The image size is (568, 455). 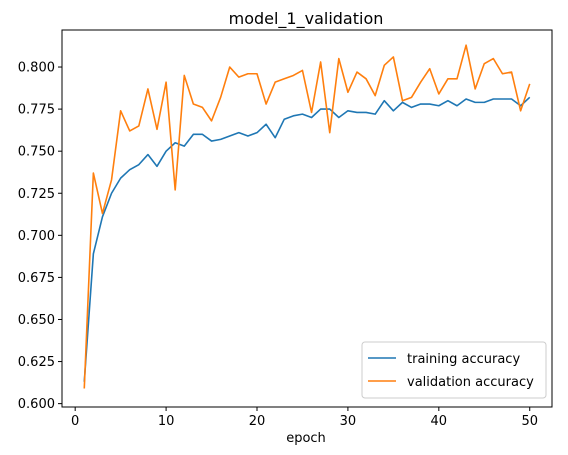 I want to click on y-tick-label: 0.725, so click(x=36, y=194).